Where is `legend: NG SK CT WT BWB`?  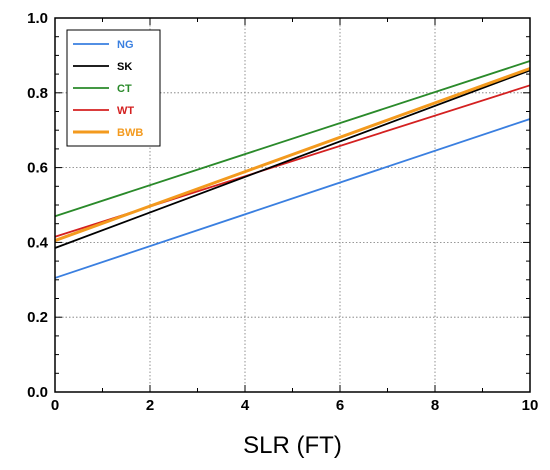 legend: NG SK CT WT BWB is located at coordinates (113, 88).